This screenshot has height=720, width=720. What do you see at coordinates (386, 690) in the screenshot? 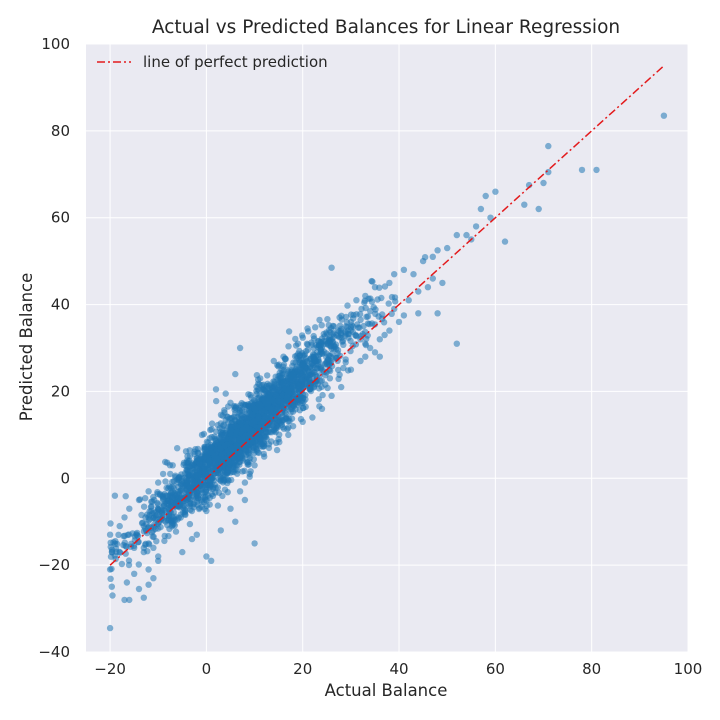
I see `x-axis-title: Actual Balance` at bounding box center [386, 690].